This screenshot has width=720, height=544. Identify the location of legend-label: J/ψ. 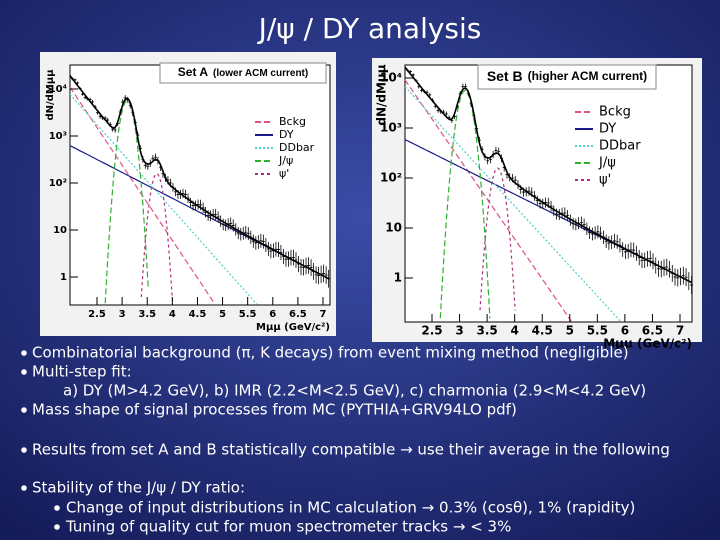
(285, 160).